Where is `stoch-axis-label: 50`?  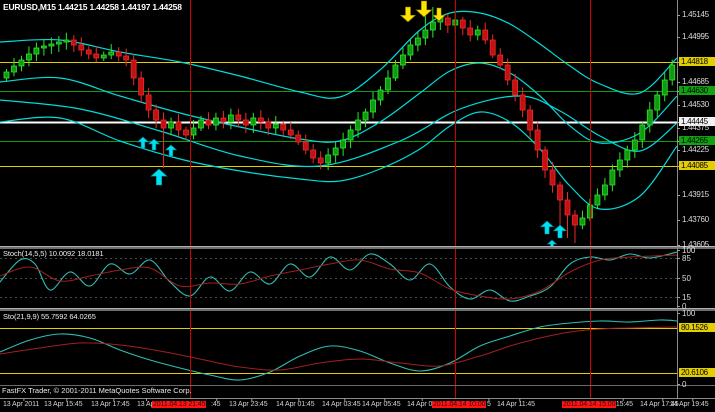
stoch-axis-label: 50 is located at coordinates (686, 278).